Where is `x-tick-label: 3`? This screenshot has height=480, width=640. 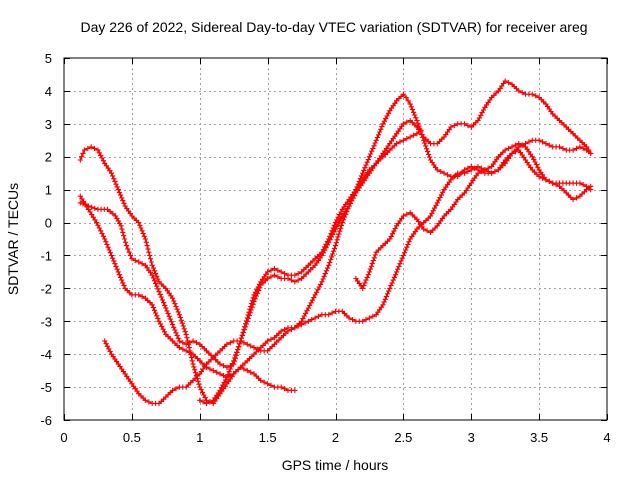 x-tick-label: 3 is located at coordinates (471, 437).